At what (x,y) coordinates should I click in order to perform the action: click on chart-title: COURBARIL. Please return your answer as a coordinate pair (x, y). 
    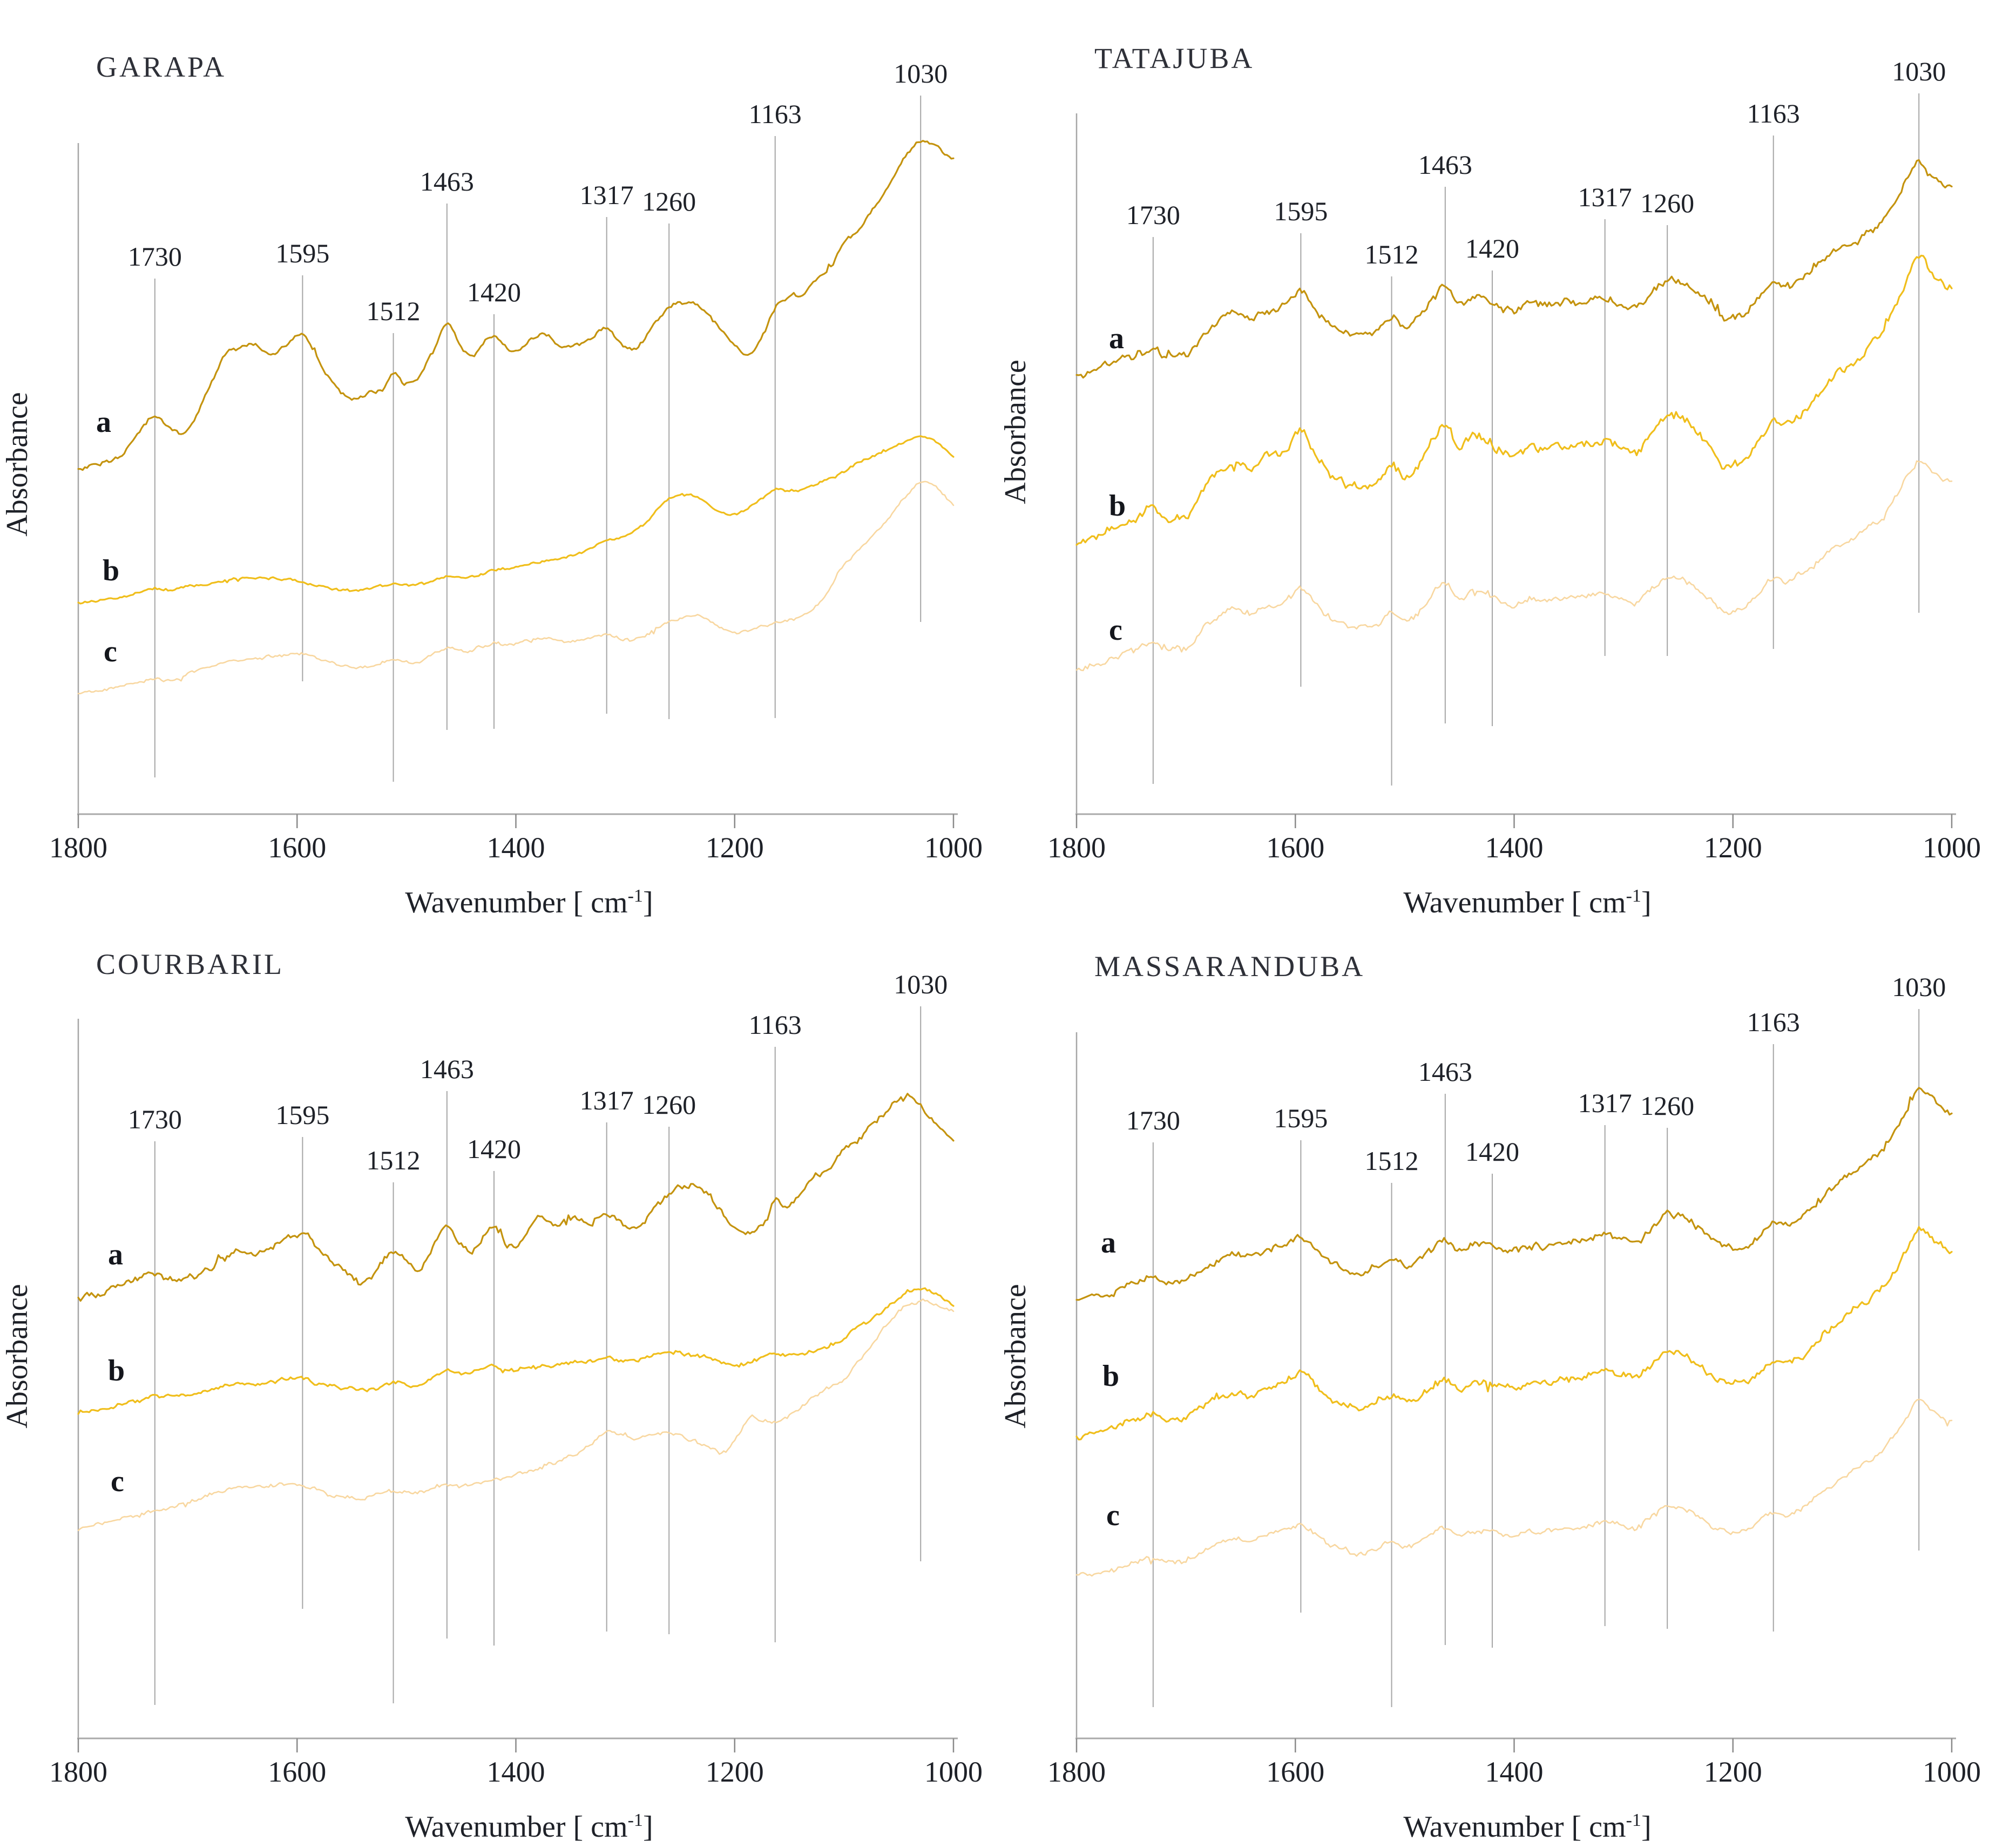
    Looking at the image, I should click on (190, 964).